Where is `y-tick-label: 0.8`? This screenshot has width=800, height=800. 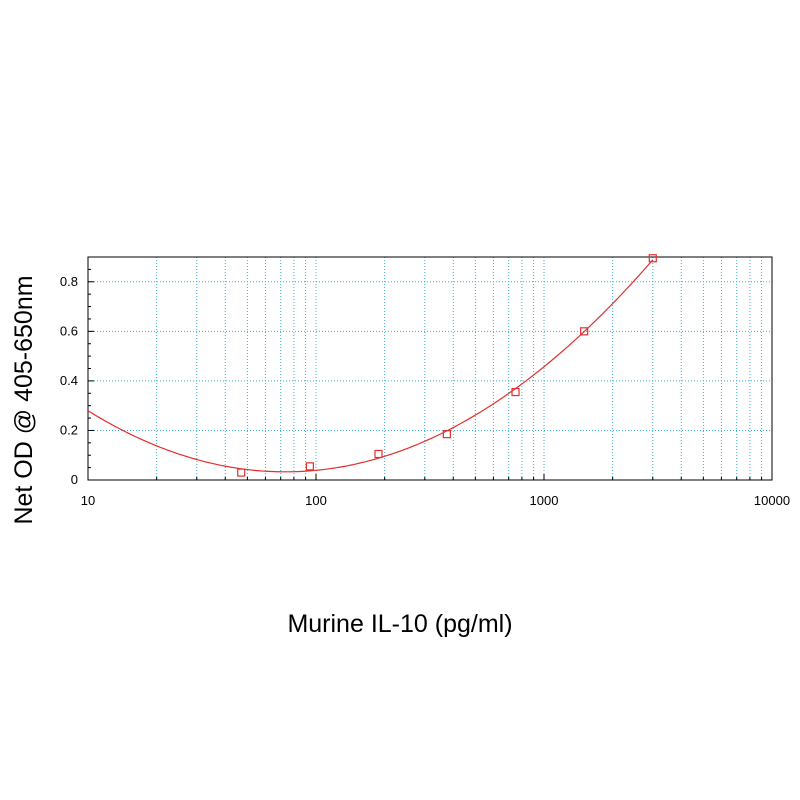
y-tick-label: 0.8 is located at coordinates (69, 281).